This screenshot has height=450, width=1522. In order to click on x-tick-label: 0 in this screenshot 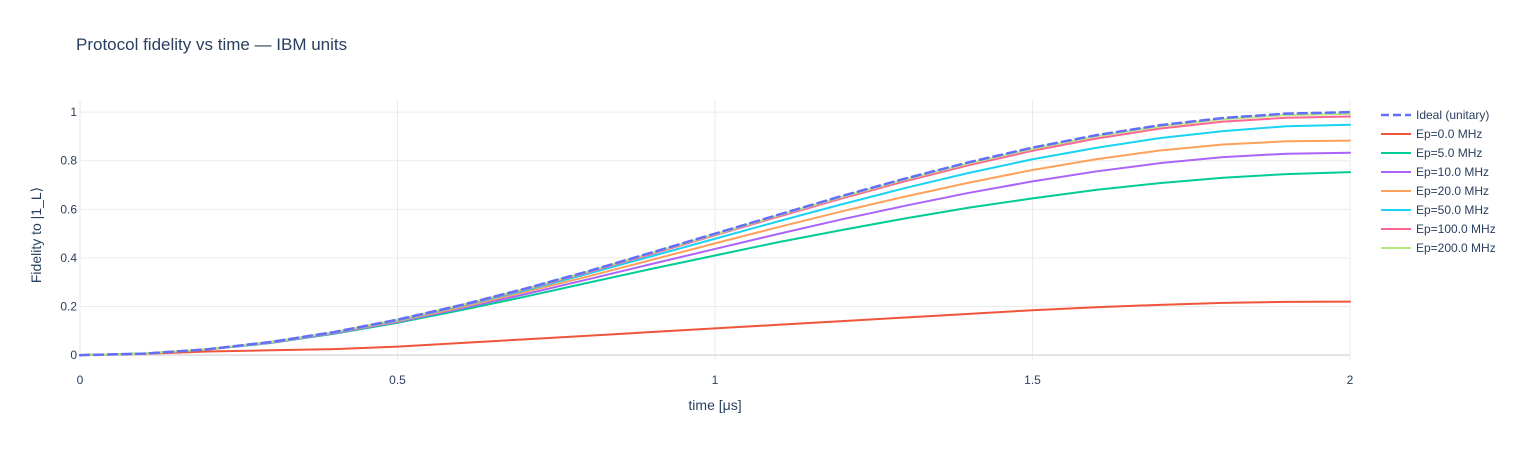, I will do `click(80, 380)`.